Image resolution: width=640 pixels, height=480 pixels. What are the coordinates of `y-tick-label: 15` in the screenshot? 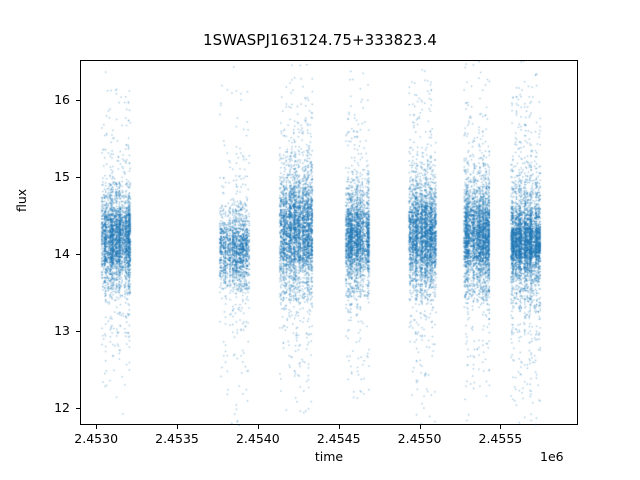 It's located at (62, 177).